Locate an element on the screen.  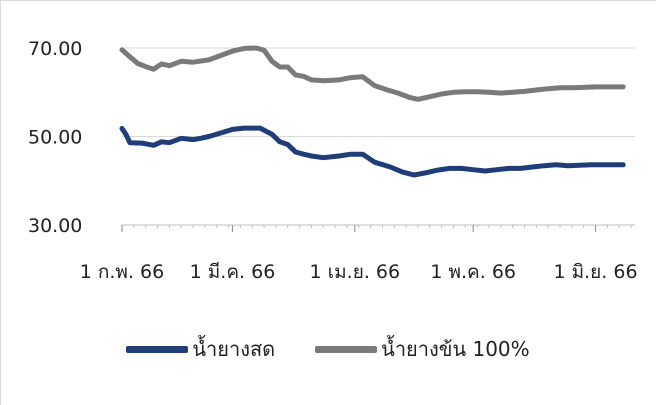
legend-label-fresh-latex: น้ำยางสด is located at coordinates (234, 349).